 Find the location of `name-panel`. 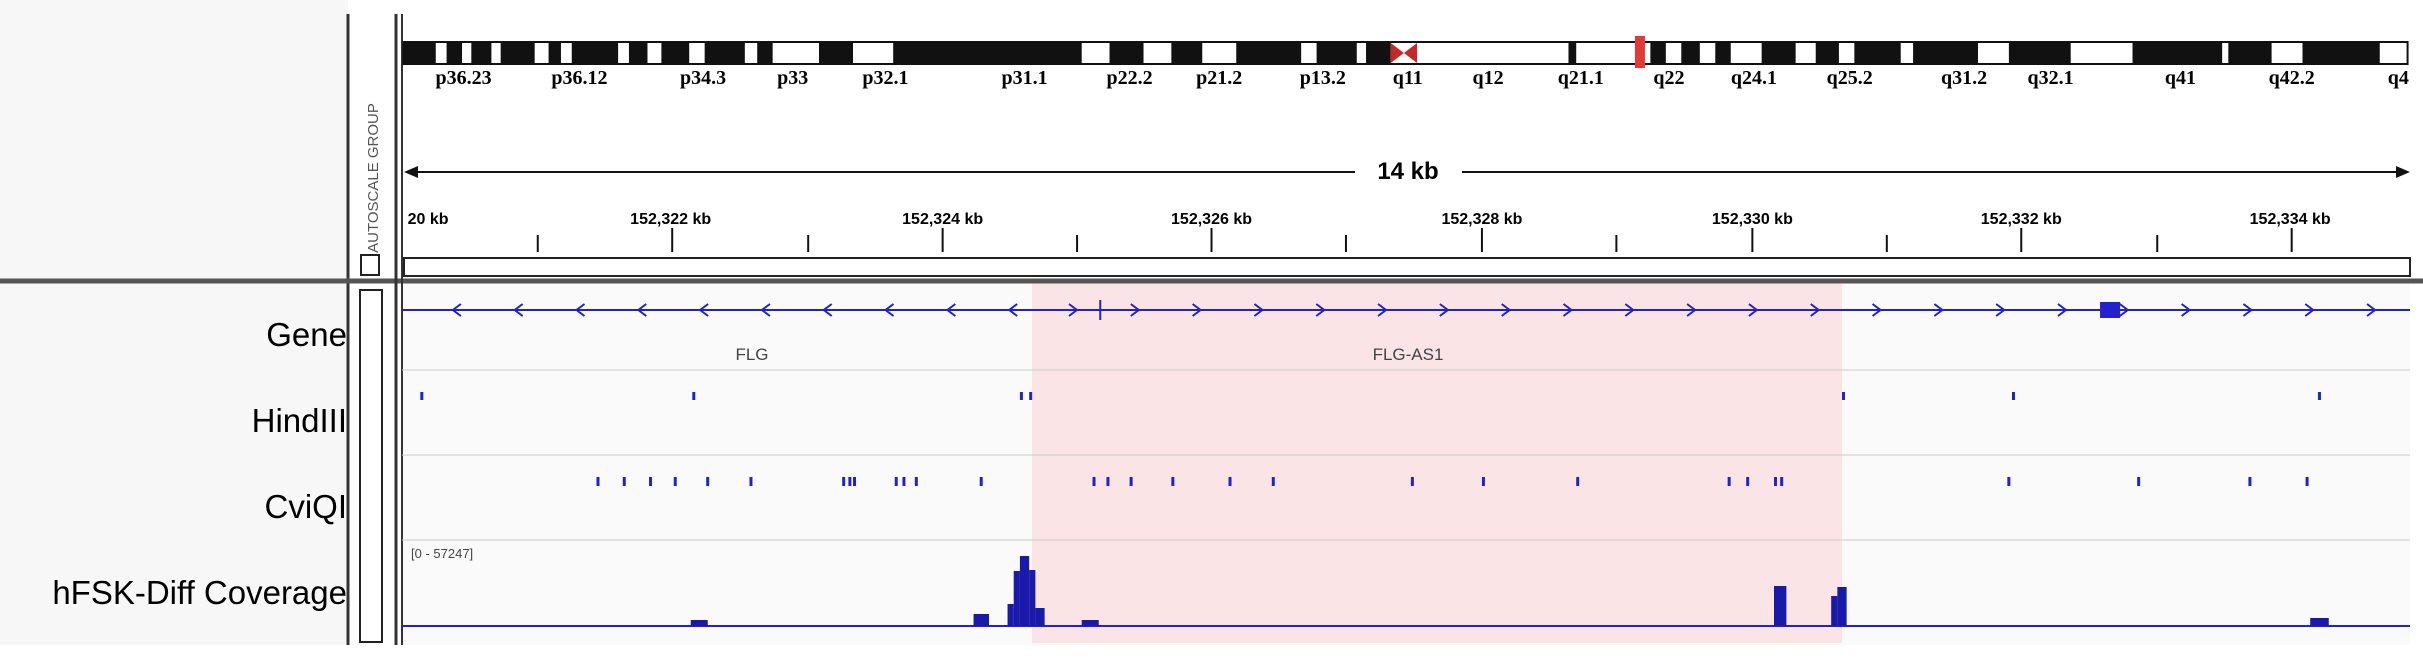

name-panel is located at coordinates (174, 322).